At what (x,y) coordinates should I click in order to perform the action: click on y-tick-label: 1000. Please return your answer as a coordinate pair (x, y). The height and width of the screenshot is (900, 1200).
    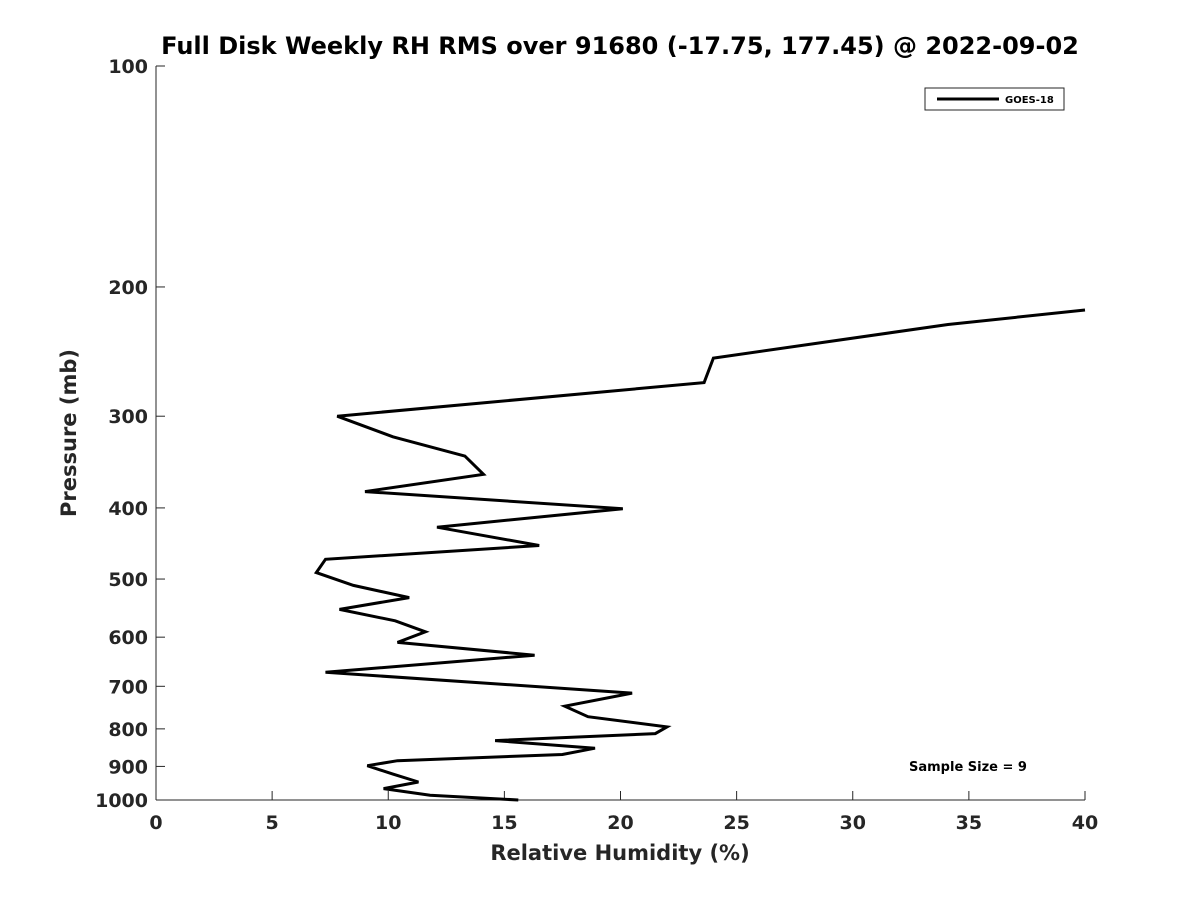
    Looking at the image, I should click on (121, 801).